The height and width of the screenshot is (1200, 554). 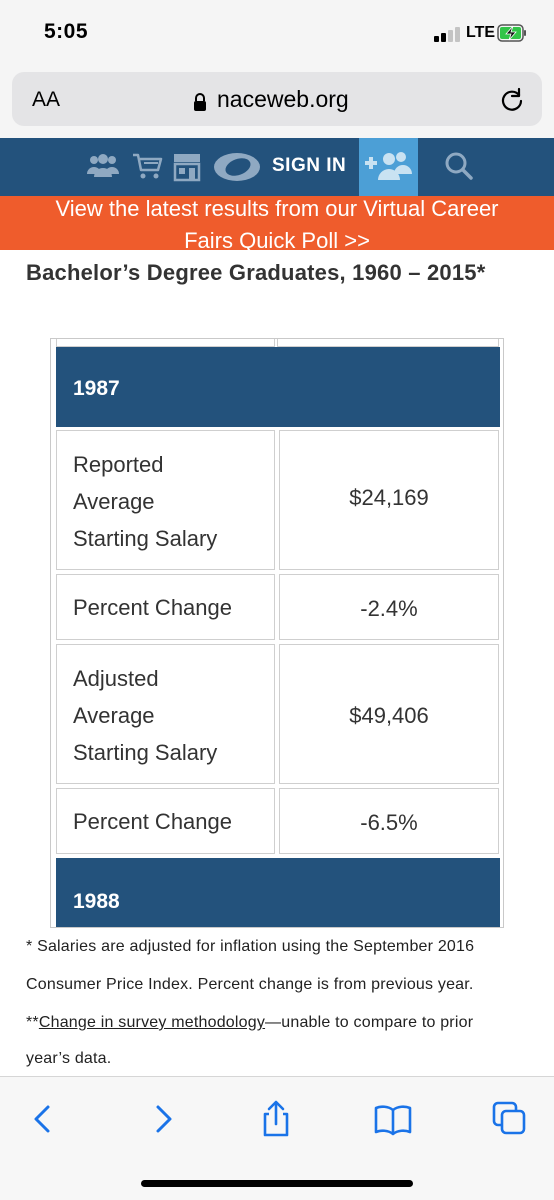 I want to click on signal-icon, so click(x=448, y=34).